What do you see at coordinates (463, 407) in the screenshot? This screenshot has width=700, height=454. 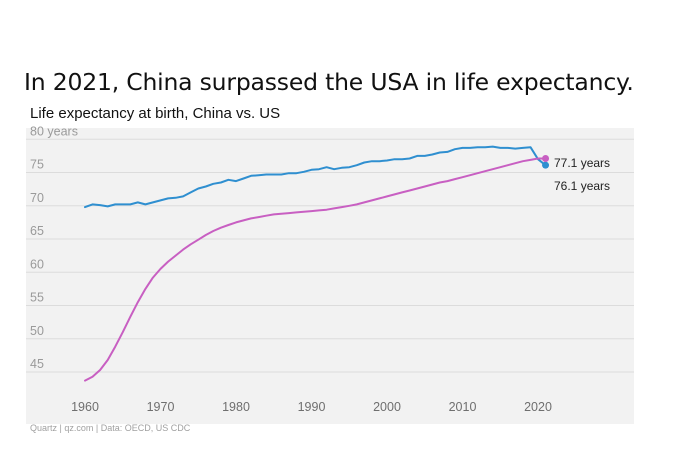 I see `x-tick-label: 2010` at bounding box center [463, 407].